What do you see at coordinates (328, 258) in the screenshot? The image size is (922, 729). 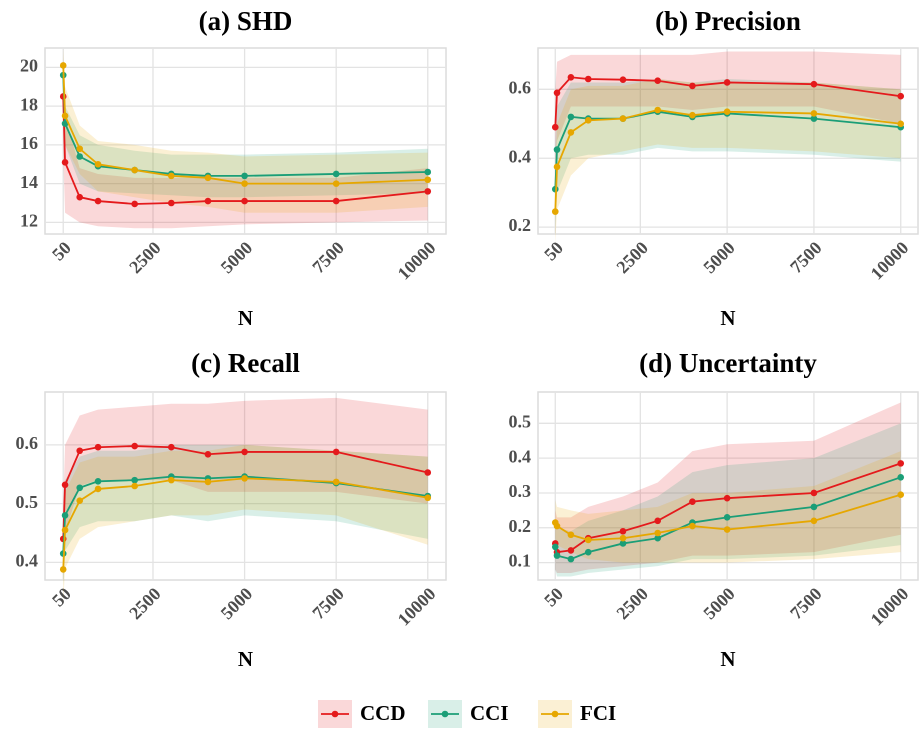 I see `x-tick-label: 7500` at bounding box center [328, 258].